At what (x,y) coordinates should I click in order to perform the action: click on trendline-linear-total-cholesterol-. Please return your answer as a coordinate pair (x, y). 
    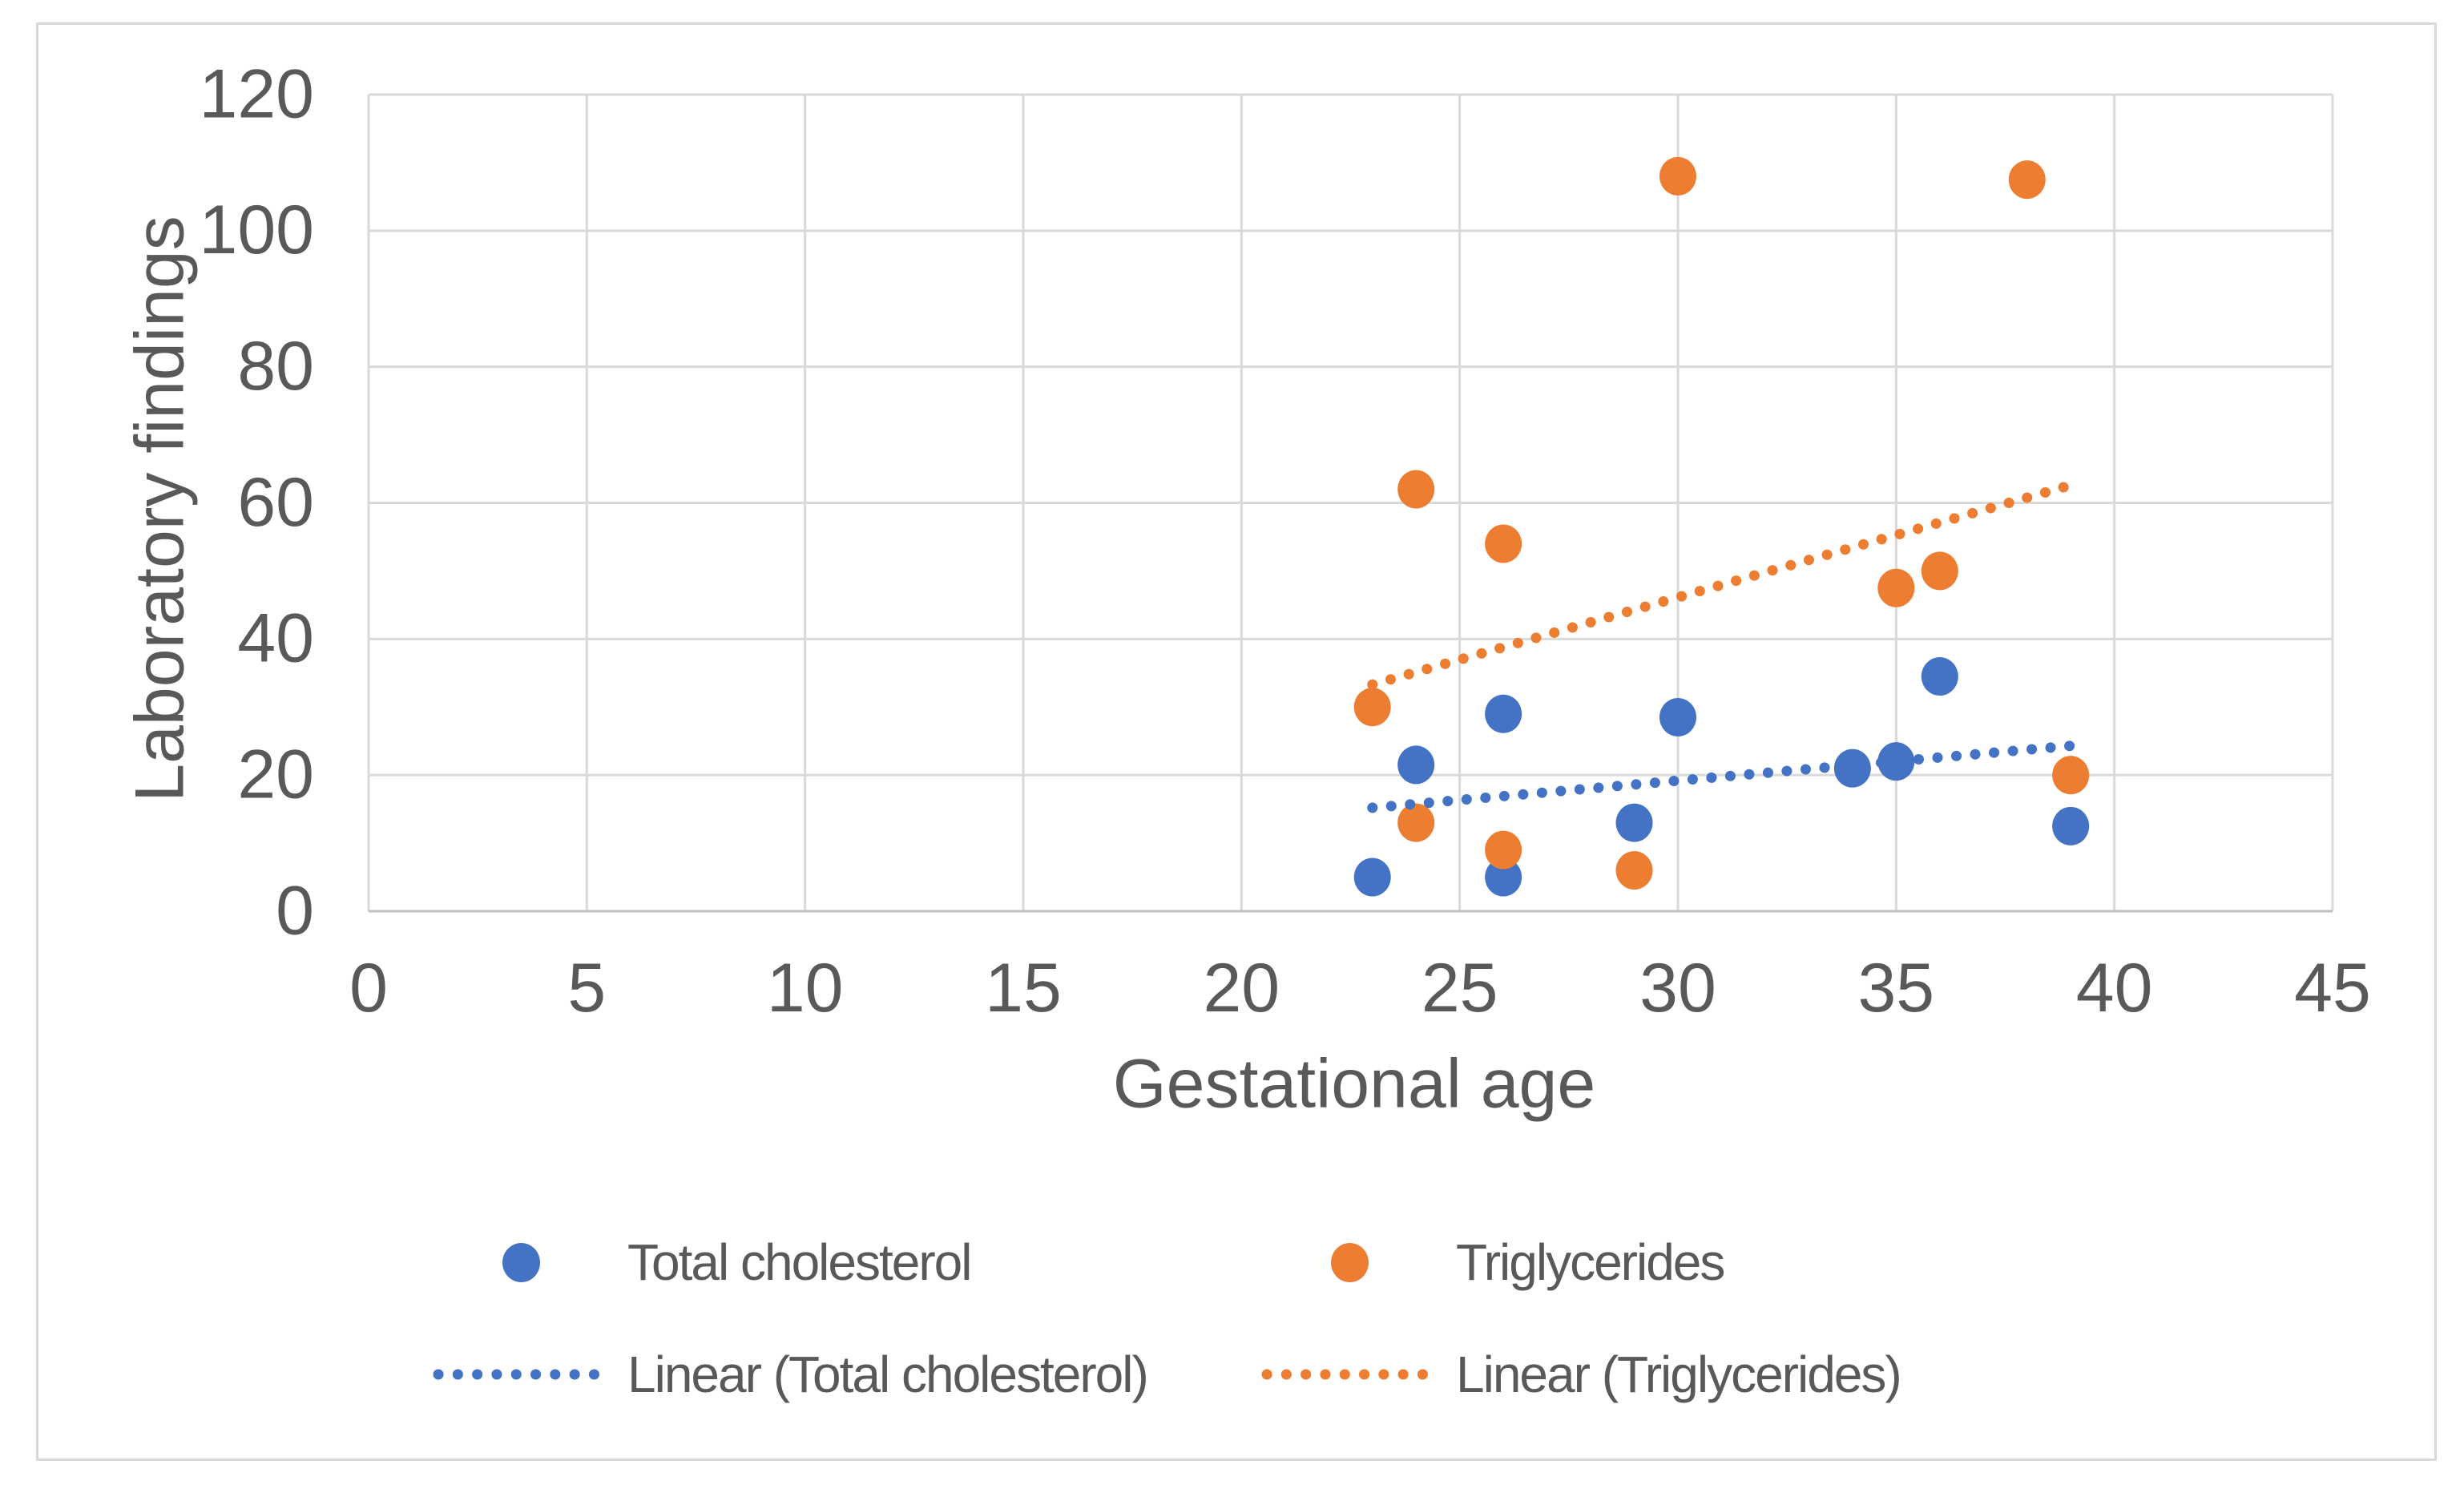
    Looking at the image, I should click on (1721, 776).